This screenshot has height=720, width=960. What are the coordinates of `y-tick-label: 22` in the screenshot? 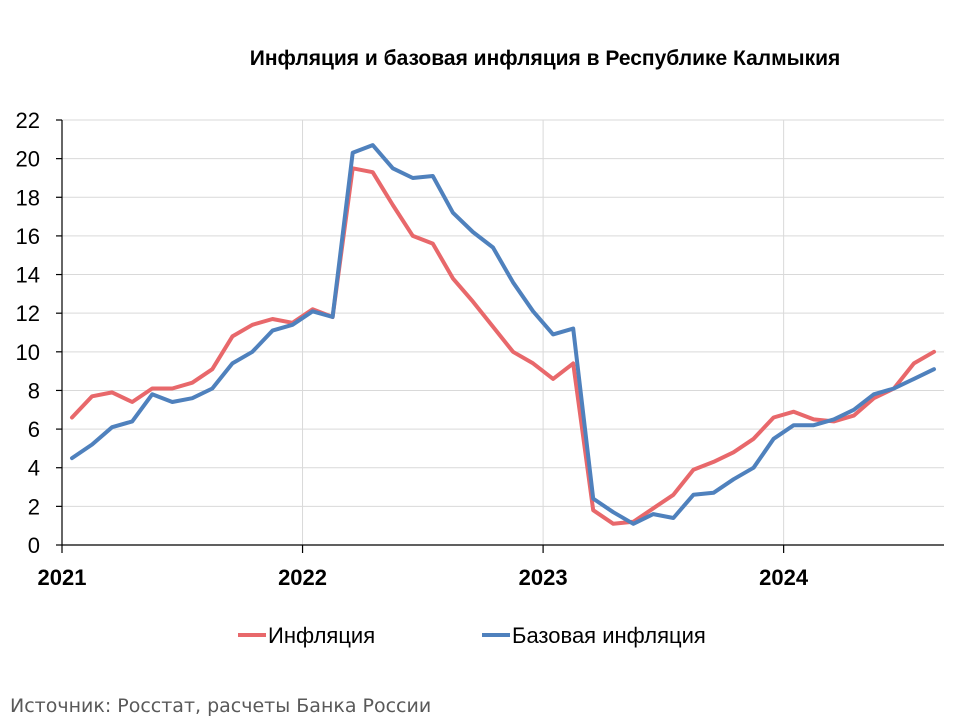 It's located at (28, 120).